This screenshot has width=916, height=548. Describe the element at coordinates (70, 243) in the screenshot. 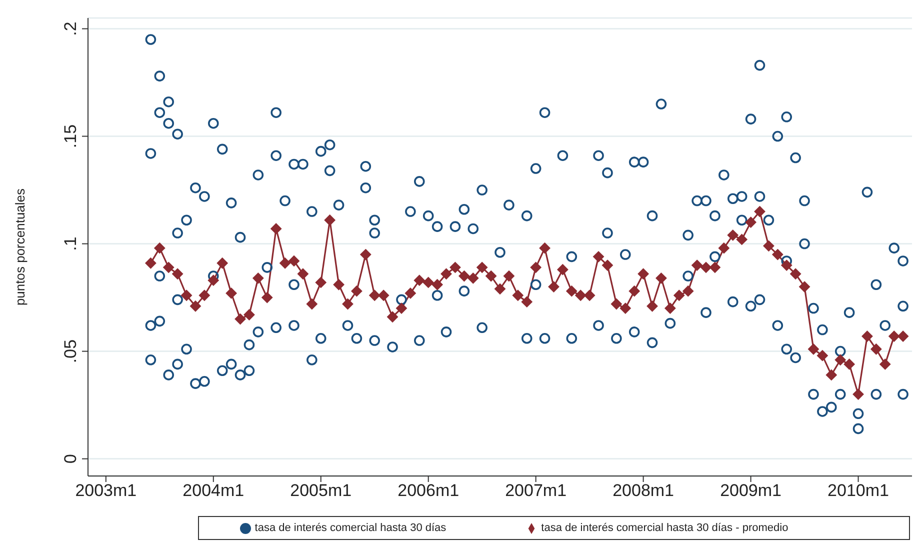

I see `y-tick-label: .1` at that location.